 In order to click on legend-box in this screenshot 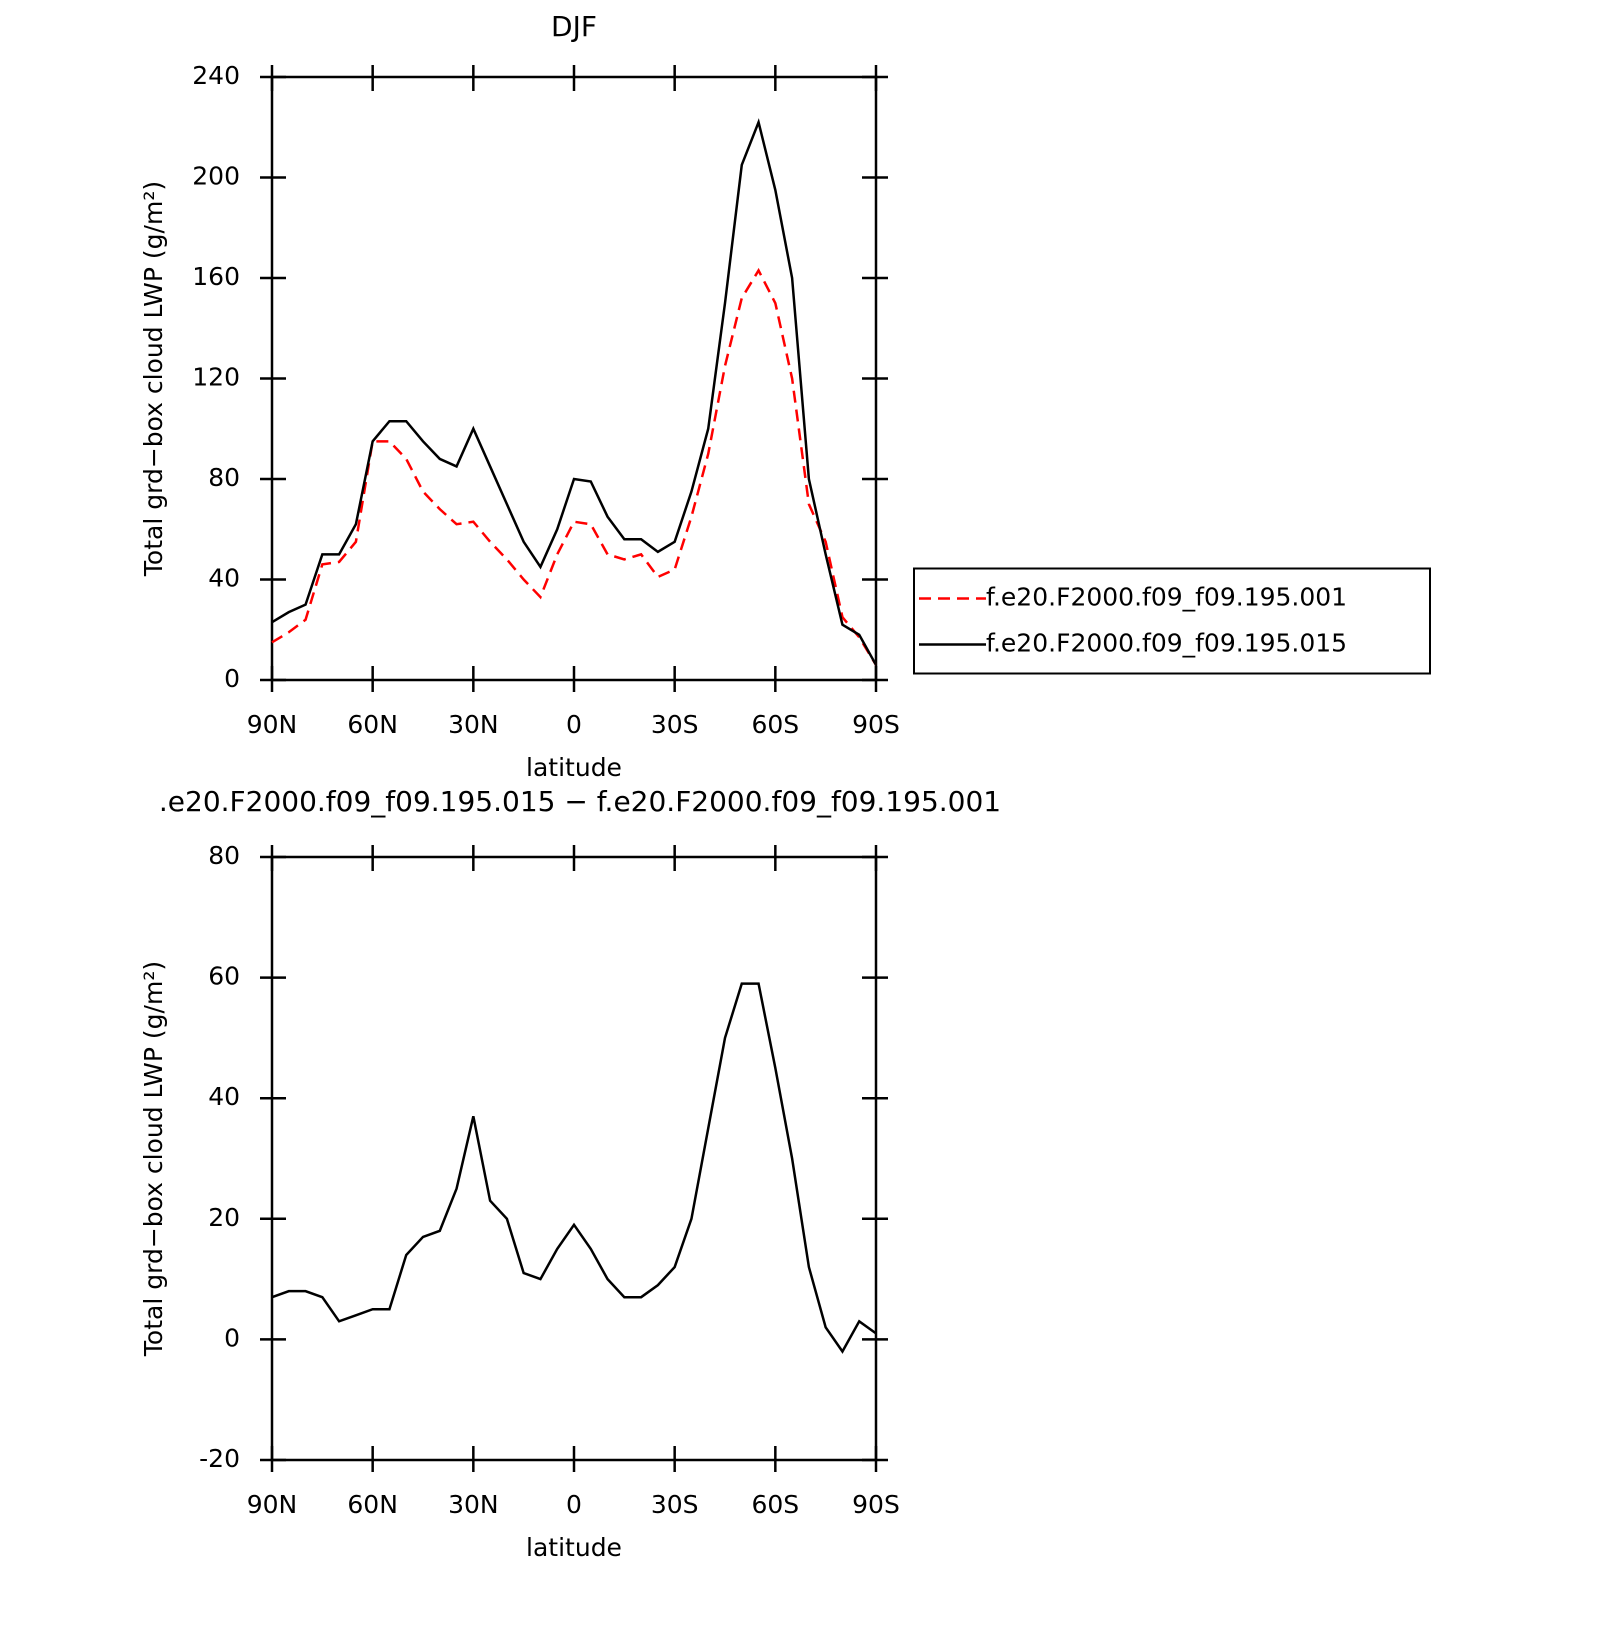, I will do `click(1172, 621)`.